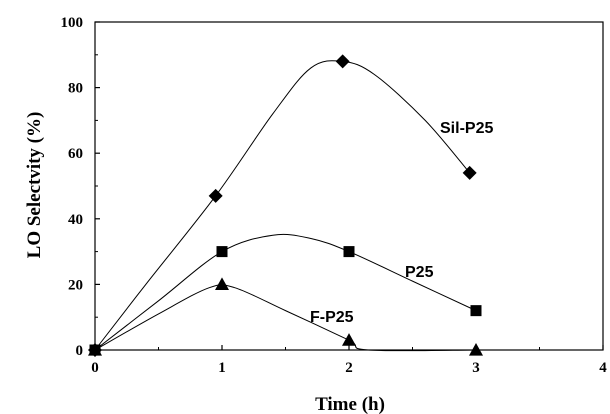  What do you see at coordinates (476, 368) in the screenshot?
I see `x-tick-label: 3` at bounding box center [476, 368].